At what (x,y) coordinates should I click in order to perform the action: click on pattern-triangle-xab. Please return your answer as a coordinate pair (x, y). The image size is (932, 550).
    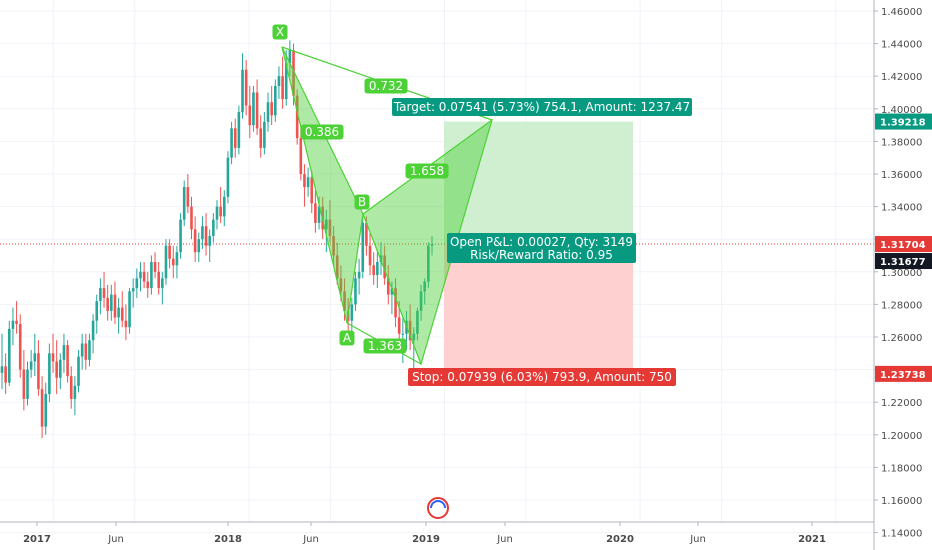
    Looking at the image, I should click on (322, 185).